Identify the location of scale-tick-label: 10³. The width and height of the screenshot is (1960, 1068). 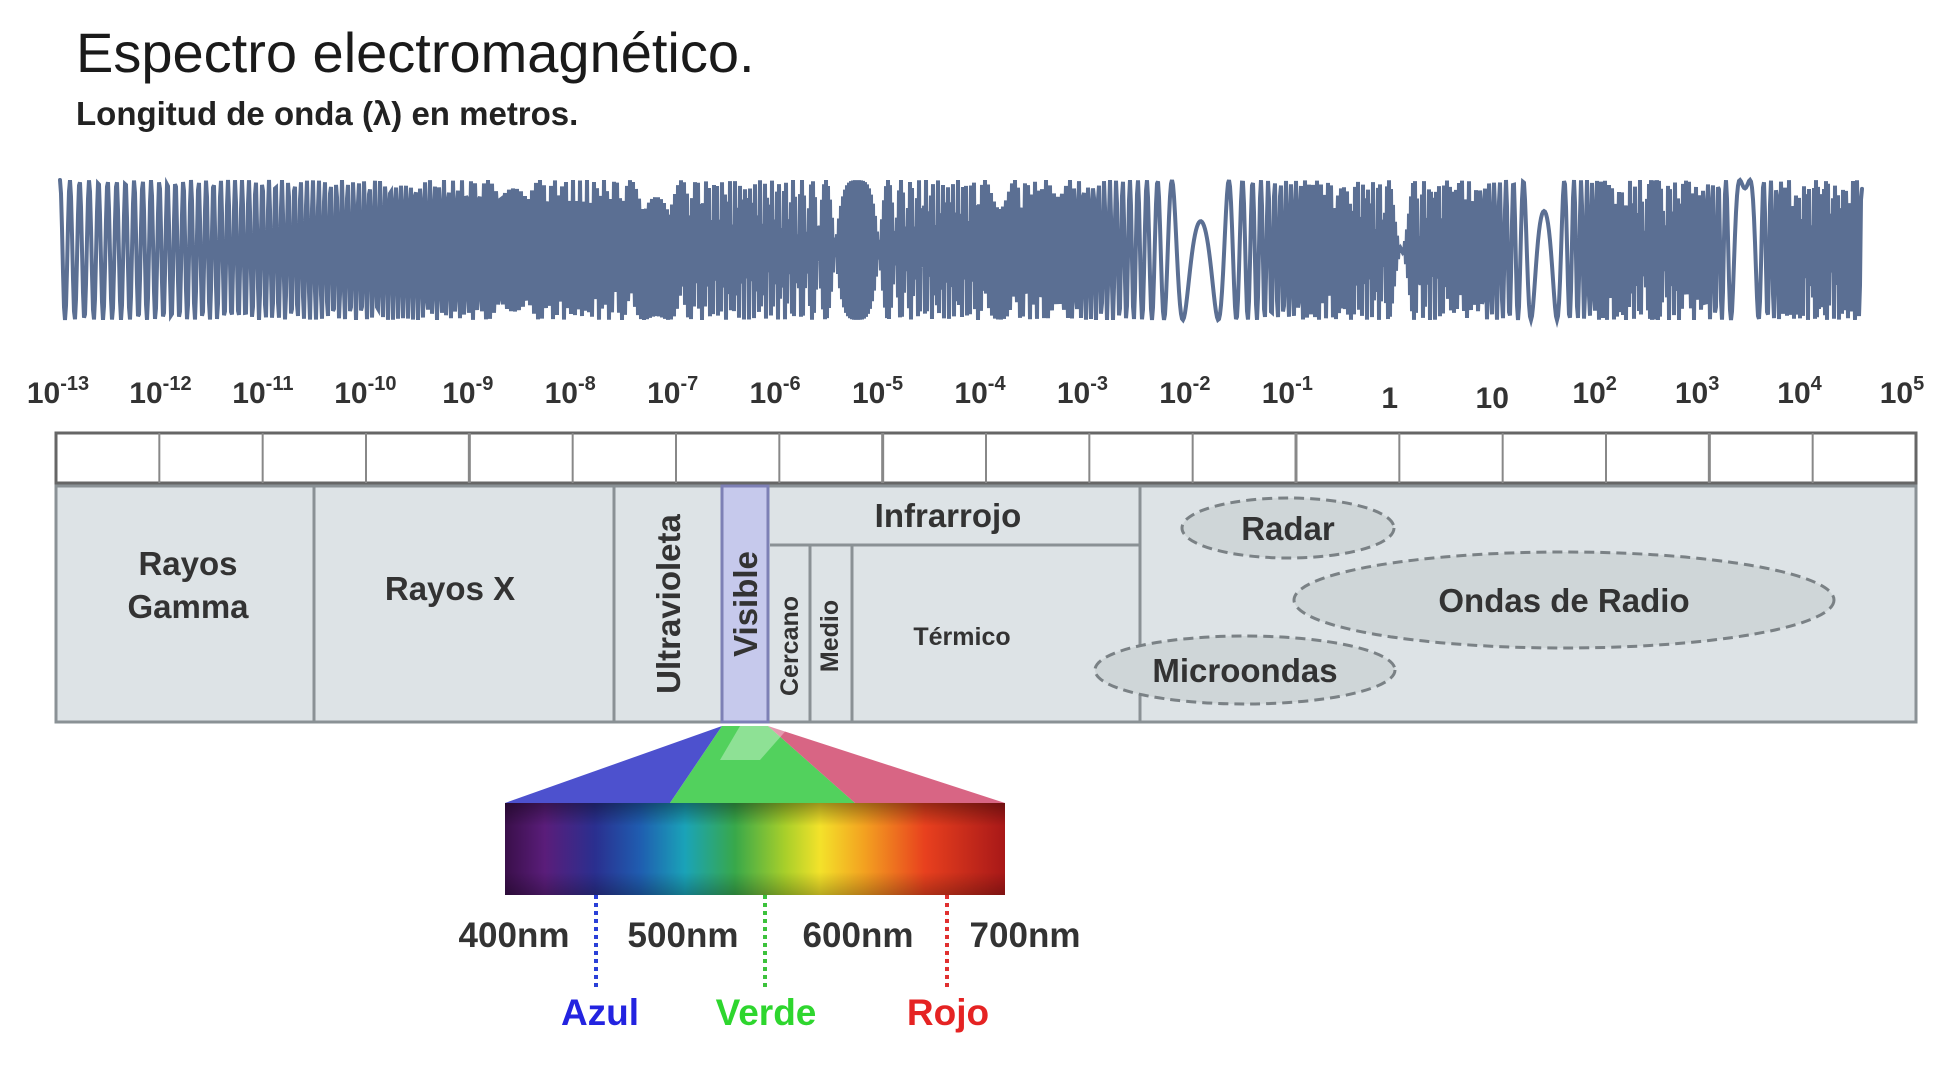
(1697, 391).